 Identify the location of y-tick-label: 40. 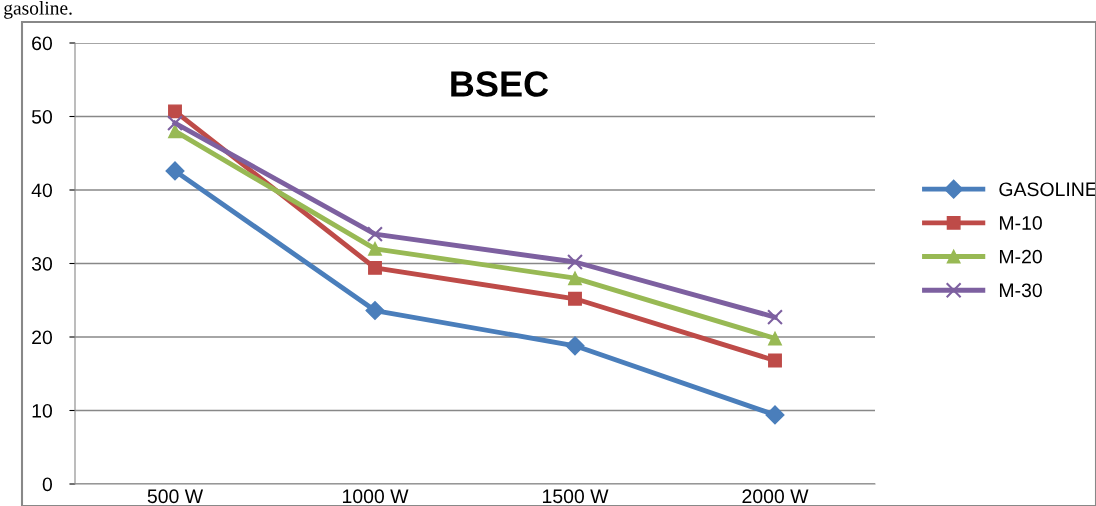
(42, 190).